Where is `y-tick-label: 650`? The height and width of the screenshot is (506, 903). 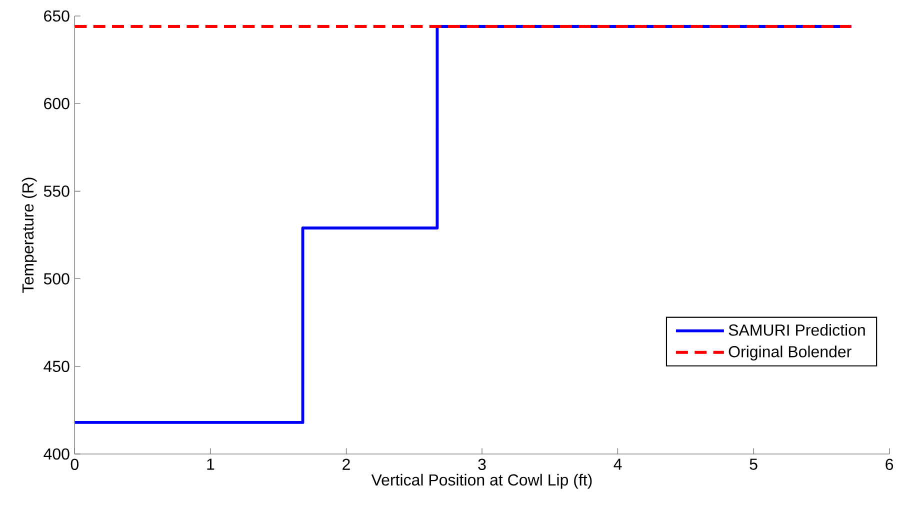
y-tick-label: 650 is located at coordinates (57, 16).